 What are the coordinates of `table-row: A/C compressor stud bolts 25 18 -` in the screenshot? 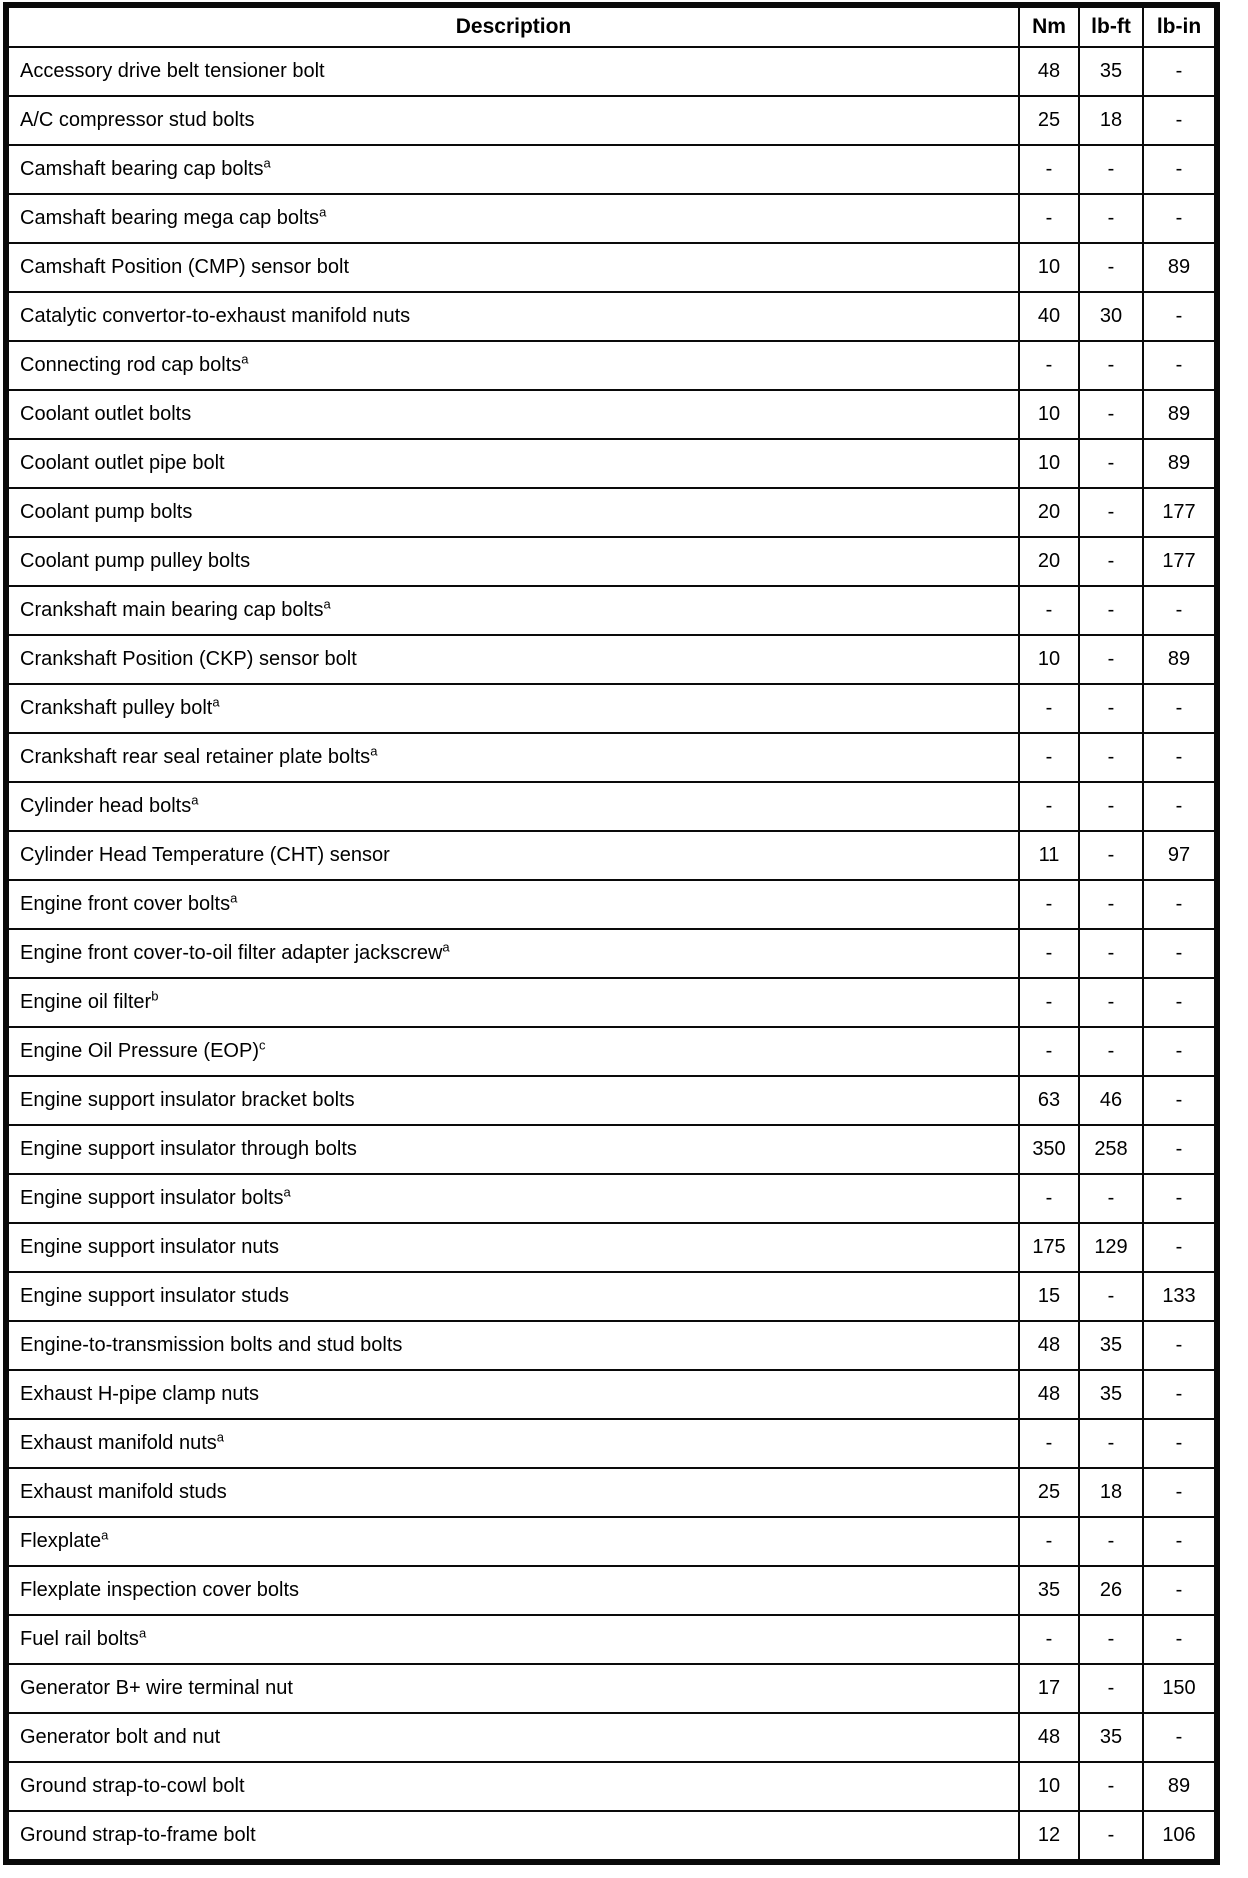 It's located at (611, 120).